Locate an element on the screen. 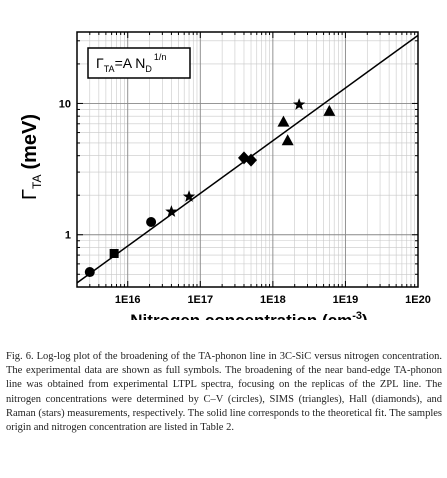  formula-box: ΓTA=A ND1/n is located at coordinates (139, 63).